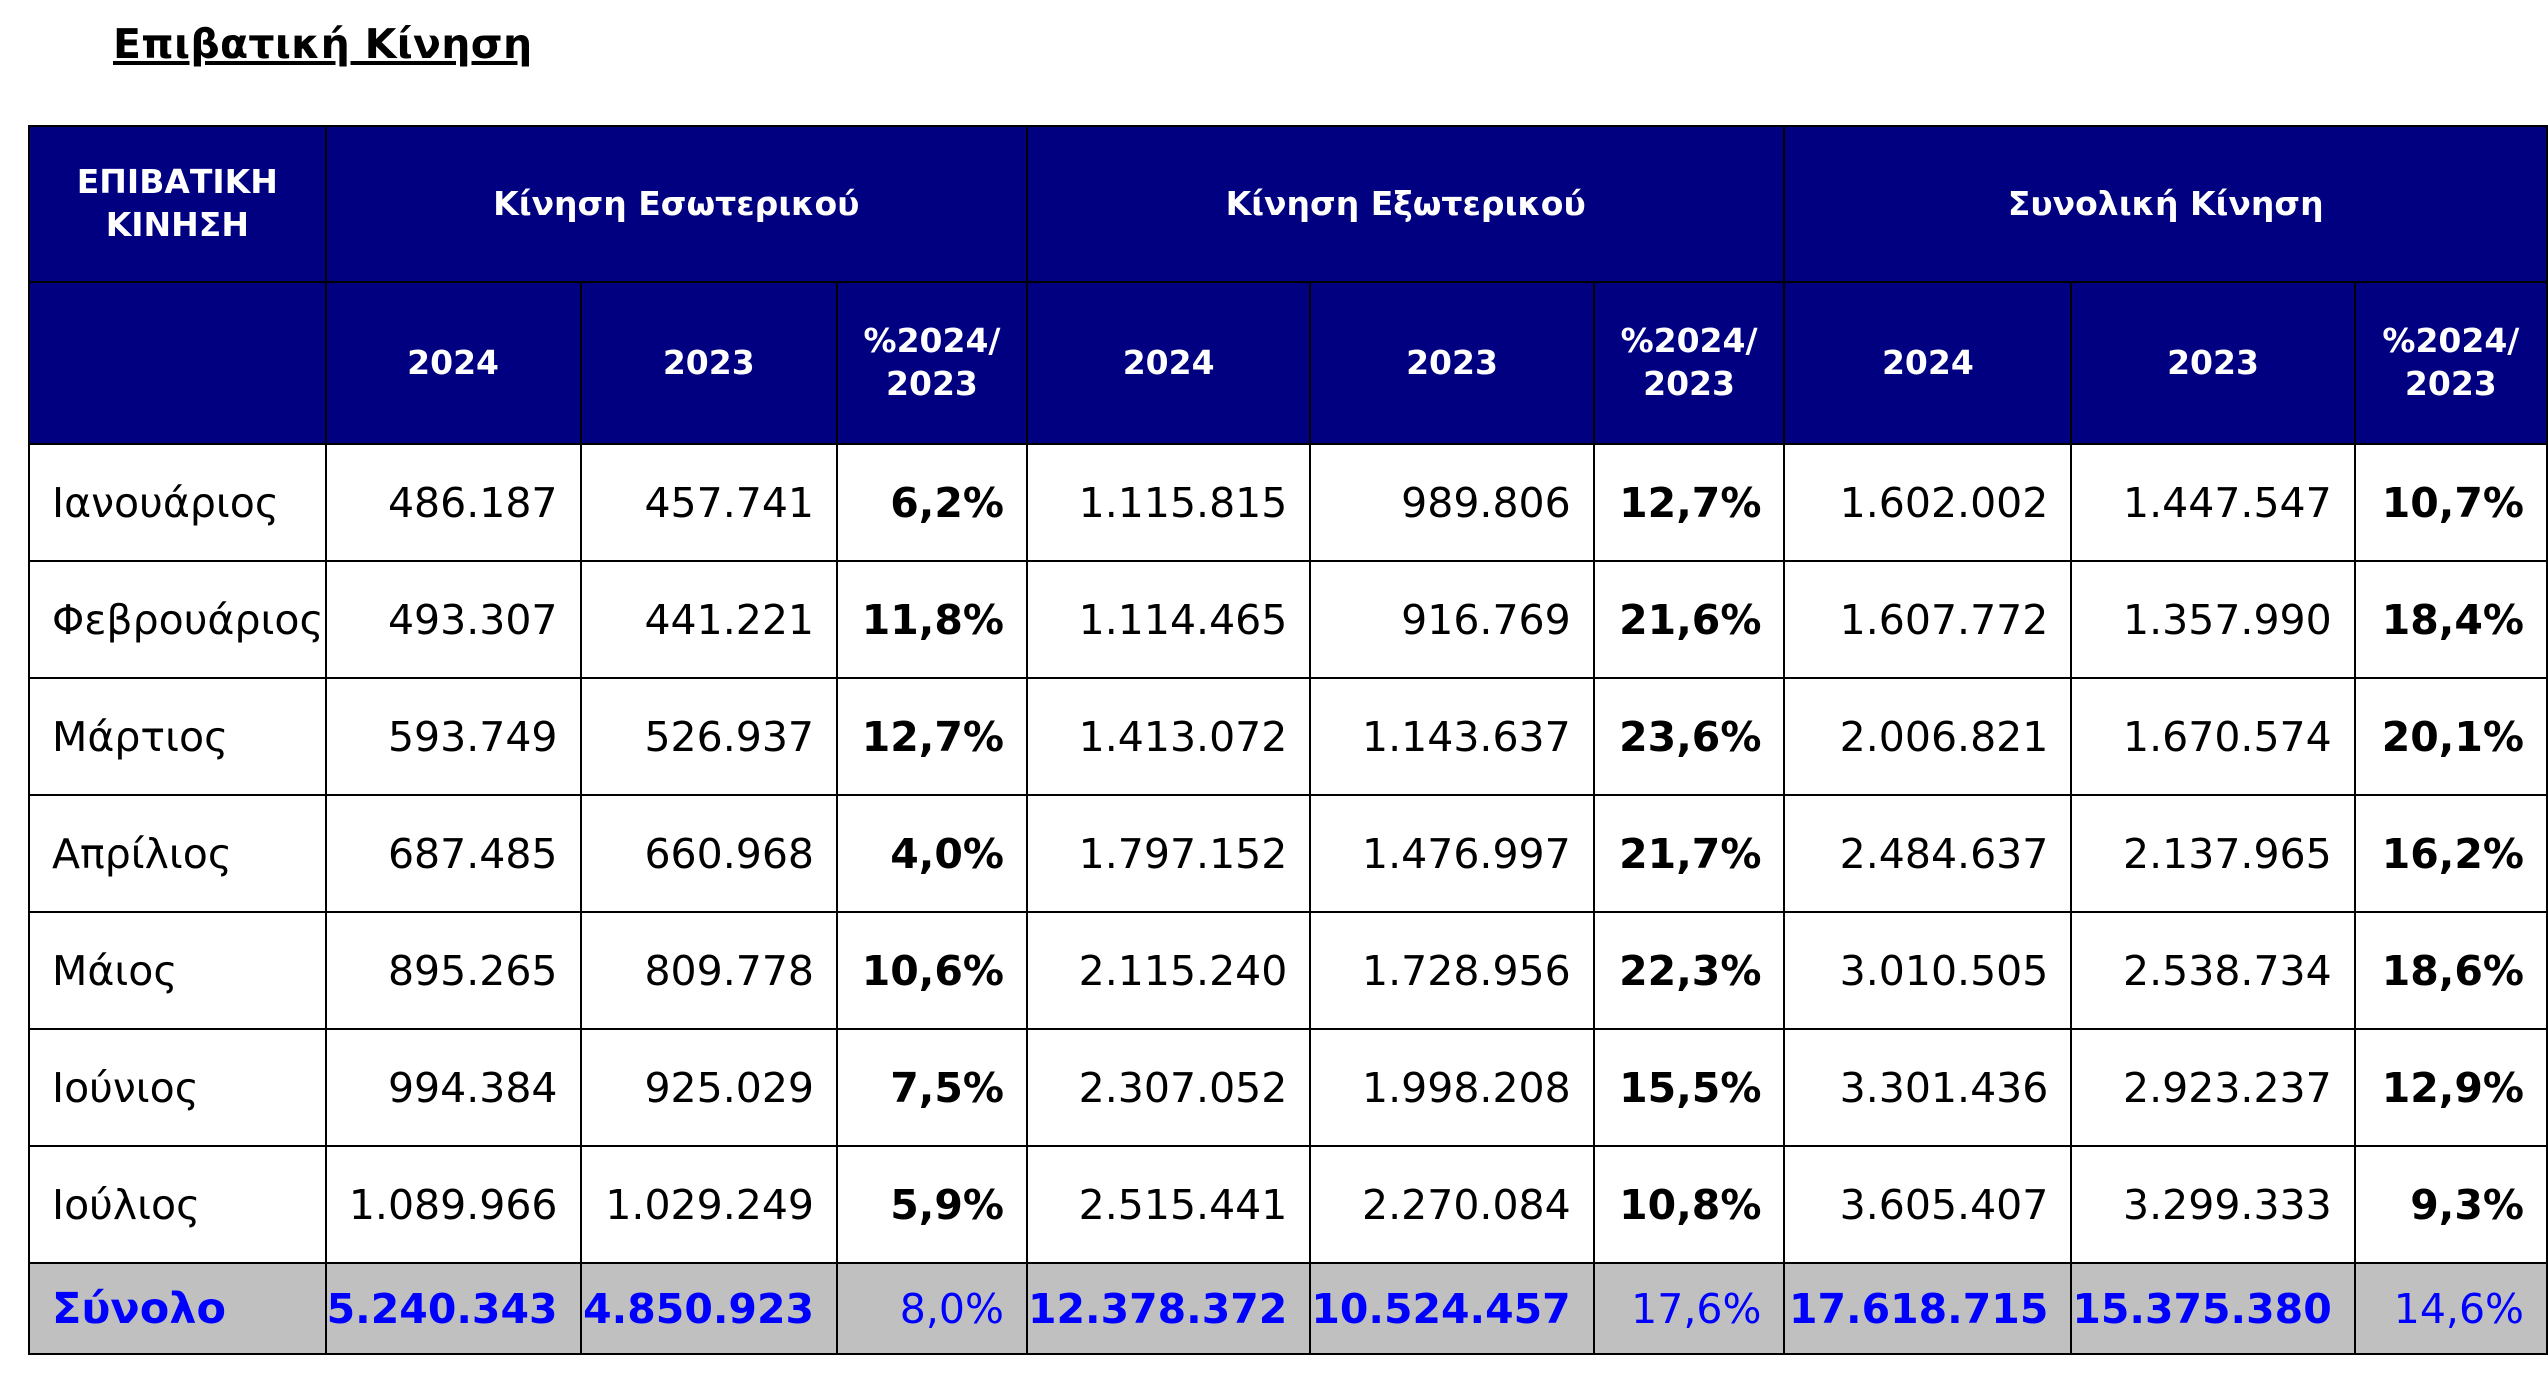 This screenshot has width=2548, height=1377. Describe the element at coordinates (177, 502) in the screenshot. I see `month-cell: Ιανουάριος` at that location.